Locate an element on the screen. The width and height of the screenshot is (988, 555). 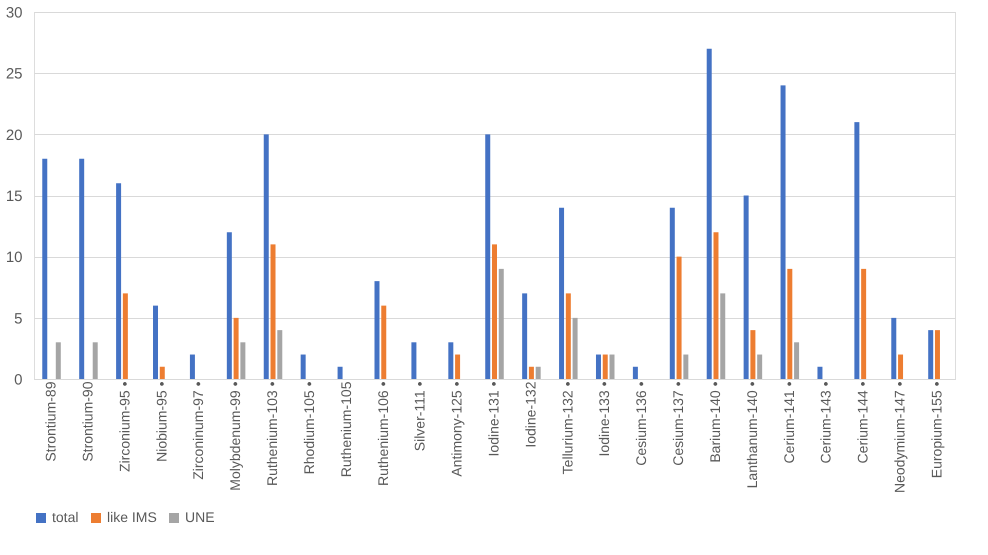
y-tick-label: 30 is located at coordinates (14, 13).